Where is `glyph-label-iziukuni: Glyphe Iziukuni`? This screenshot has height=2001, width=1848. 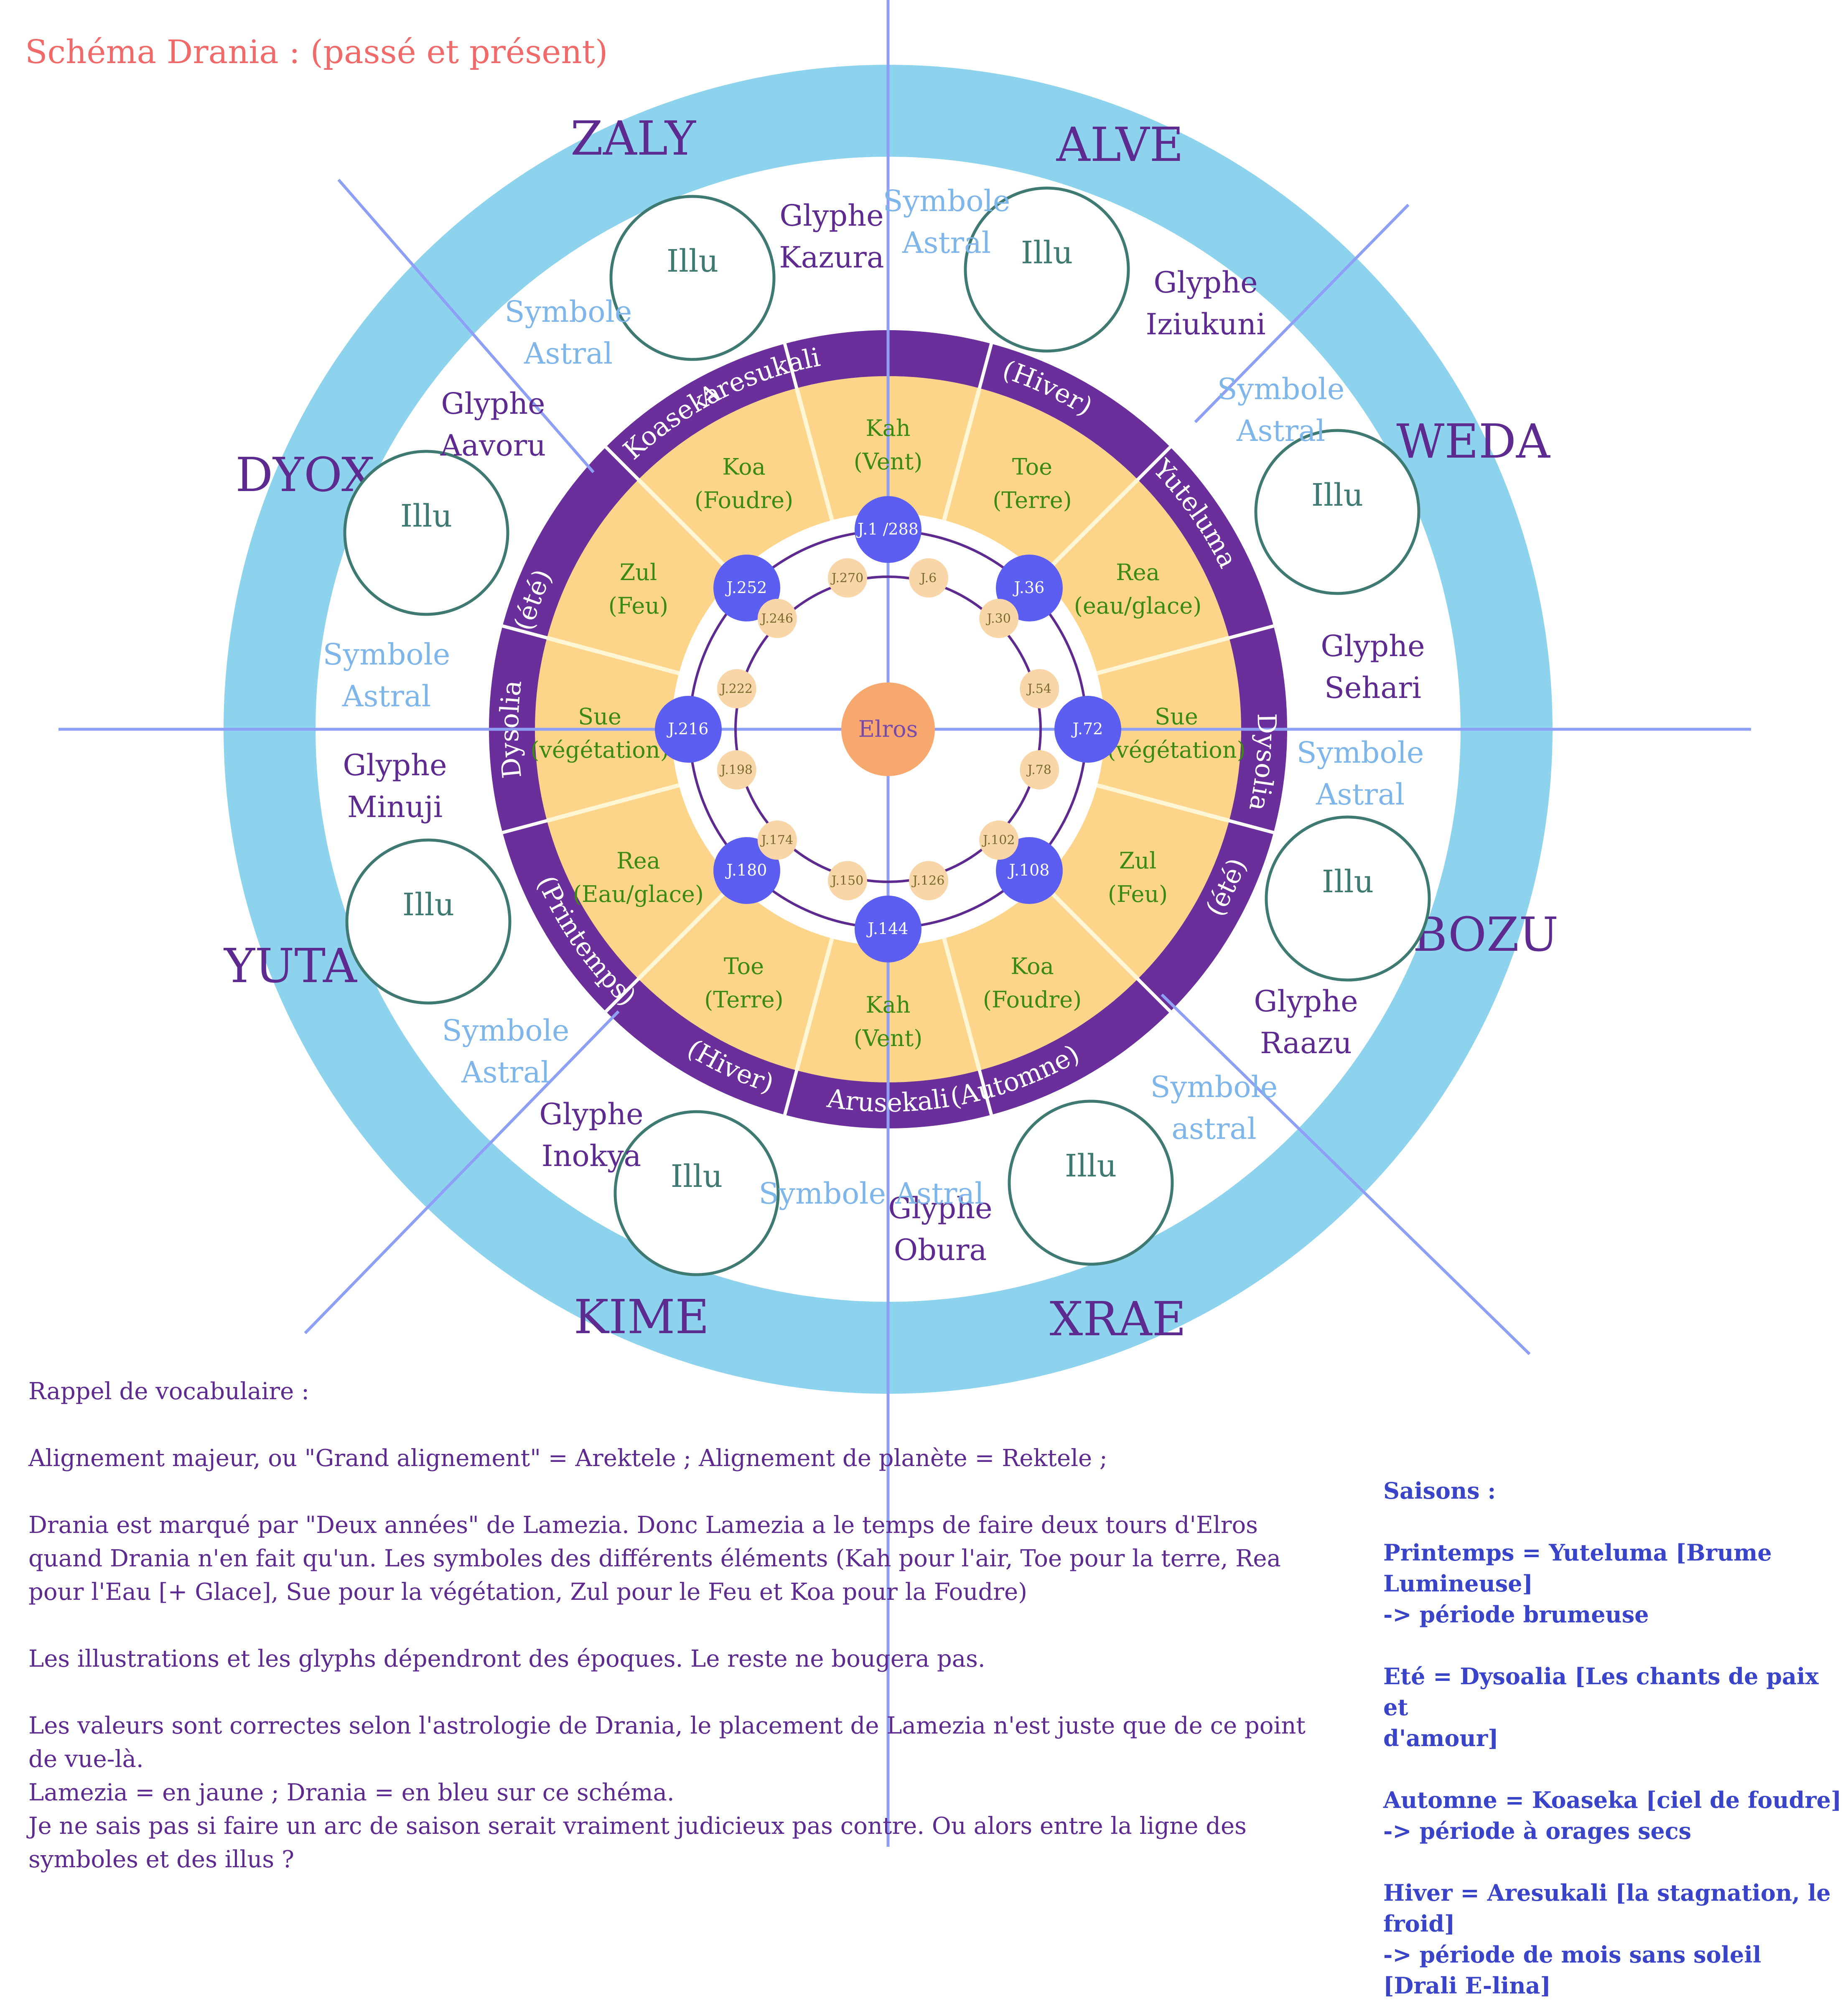 glyph-label-iziukuni: Glyphe Iziukuni is located at coordinates (1206, 303).